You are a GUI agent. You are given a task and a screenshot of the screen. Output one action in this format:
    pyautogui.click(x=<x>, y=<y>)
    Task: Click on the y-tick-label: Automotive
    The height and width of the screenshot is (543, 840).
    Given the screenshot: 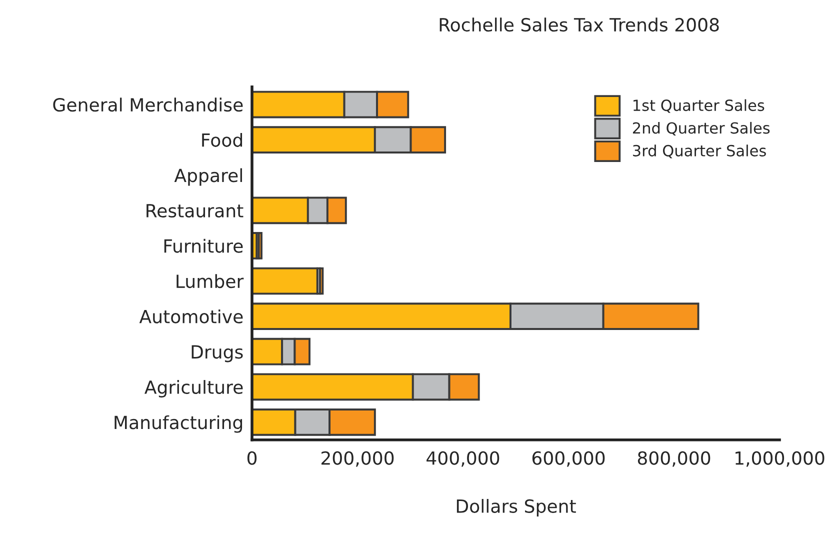 What is the action you would take?
    pyautogui.click(x=191, y=316)
    